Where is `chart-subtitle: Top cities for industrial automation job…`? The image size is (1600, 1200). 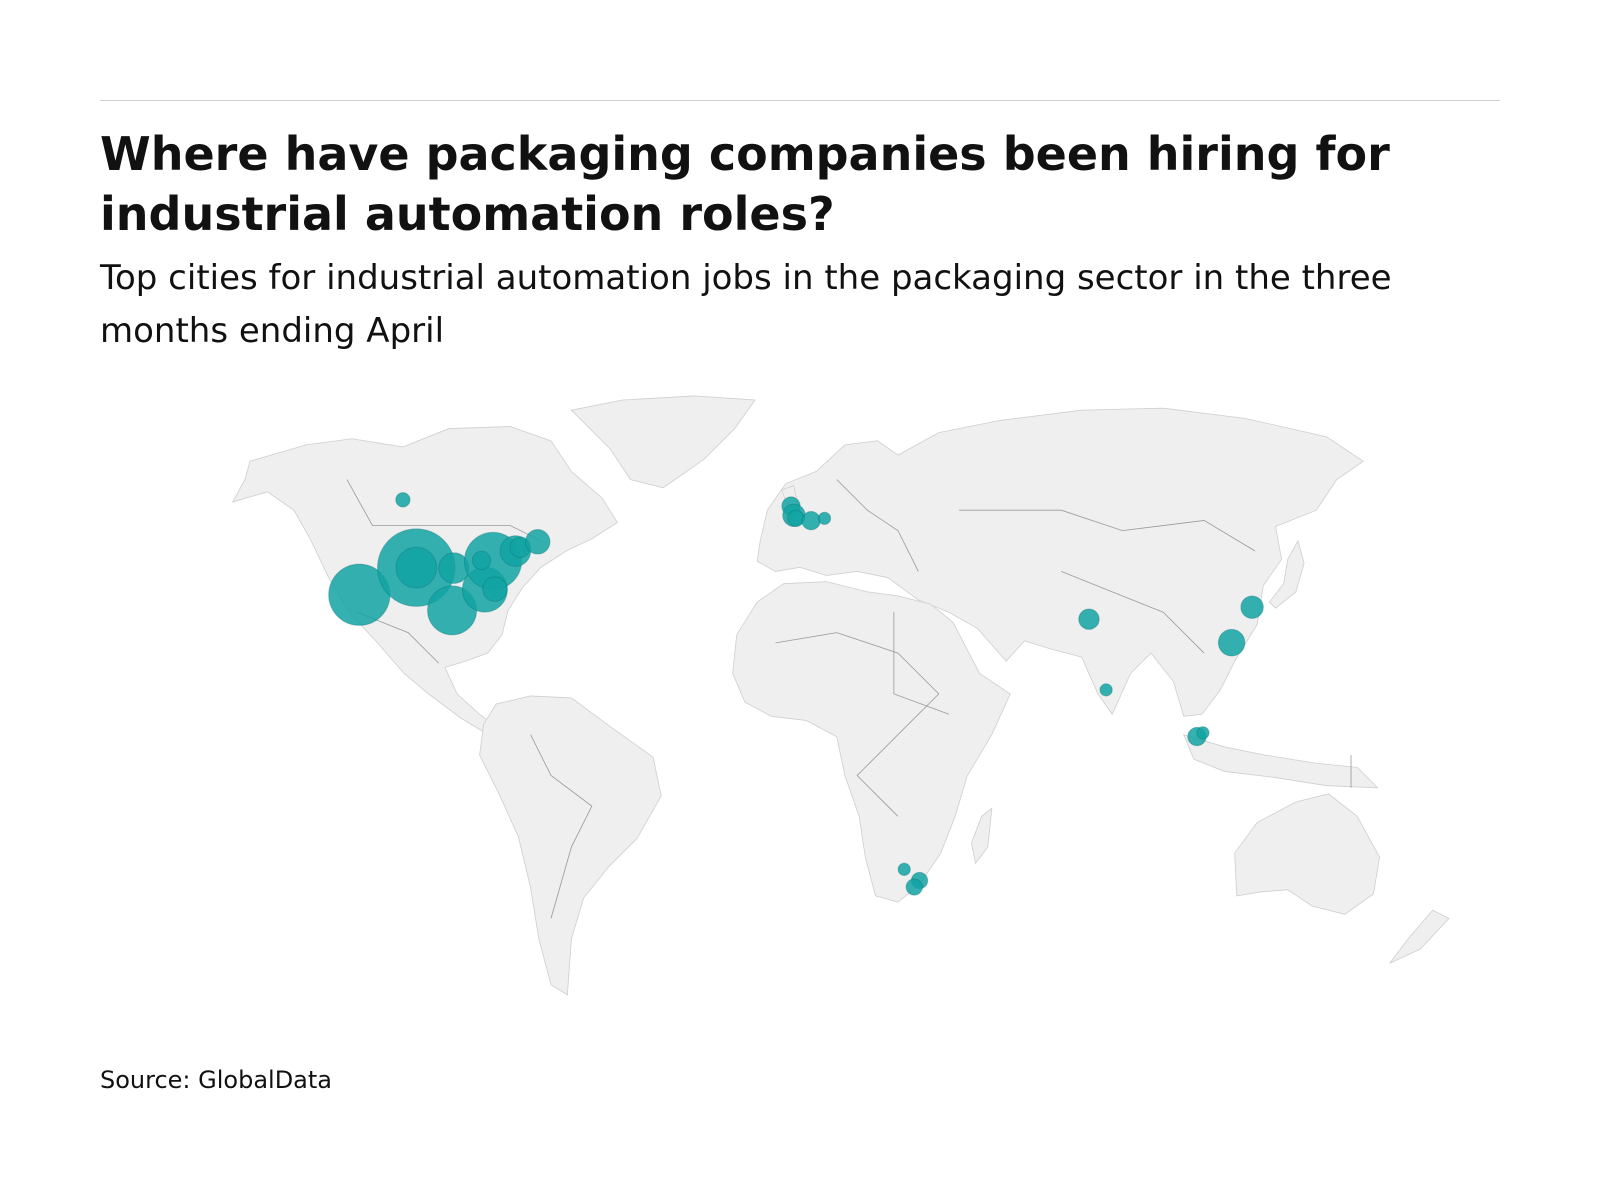
chart-subtitle: Top cities for industrial automation job… is located at coordinates (746, 304).